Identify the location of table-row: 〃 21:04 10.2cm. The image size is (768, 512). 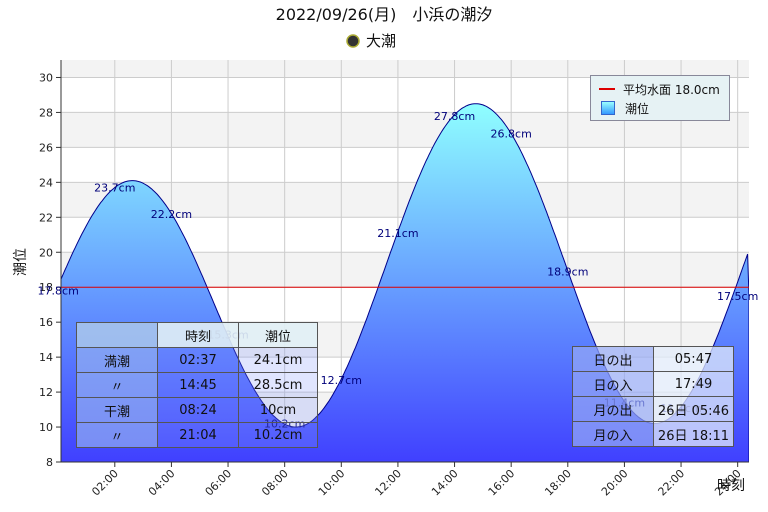
(197, 435).